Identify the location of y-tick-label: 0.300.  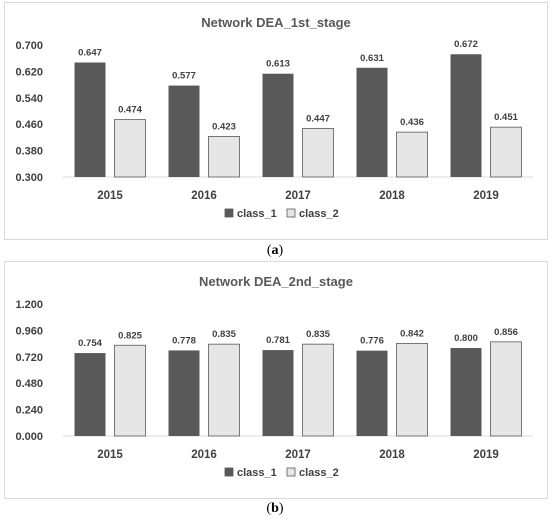
(29, 178).